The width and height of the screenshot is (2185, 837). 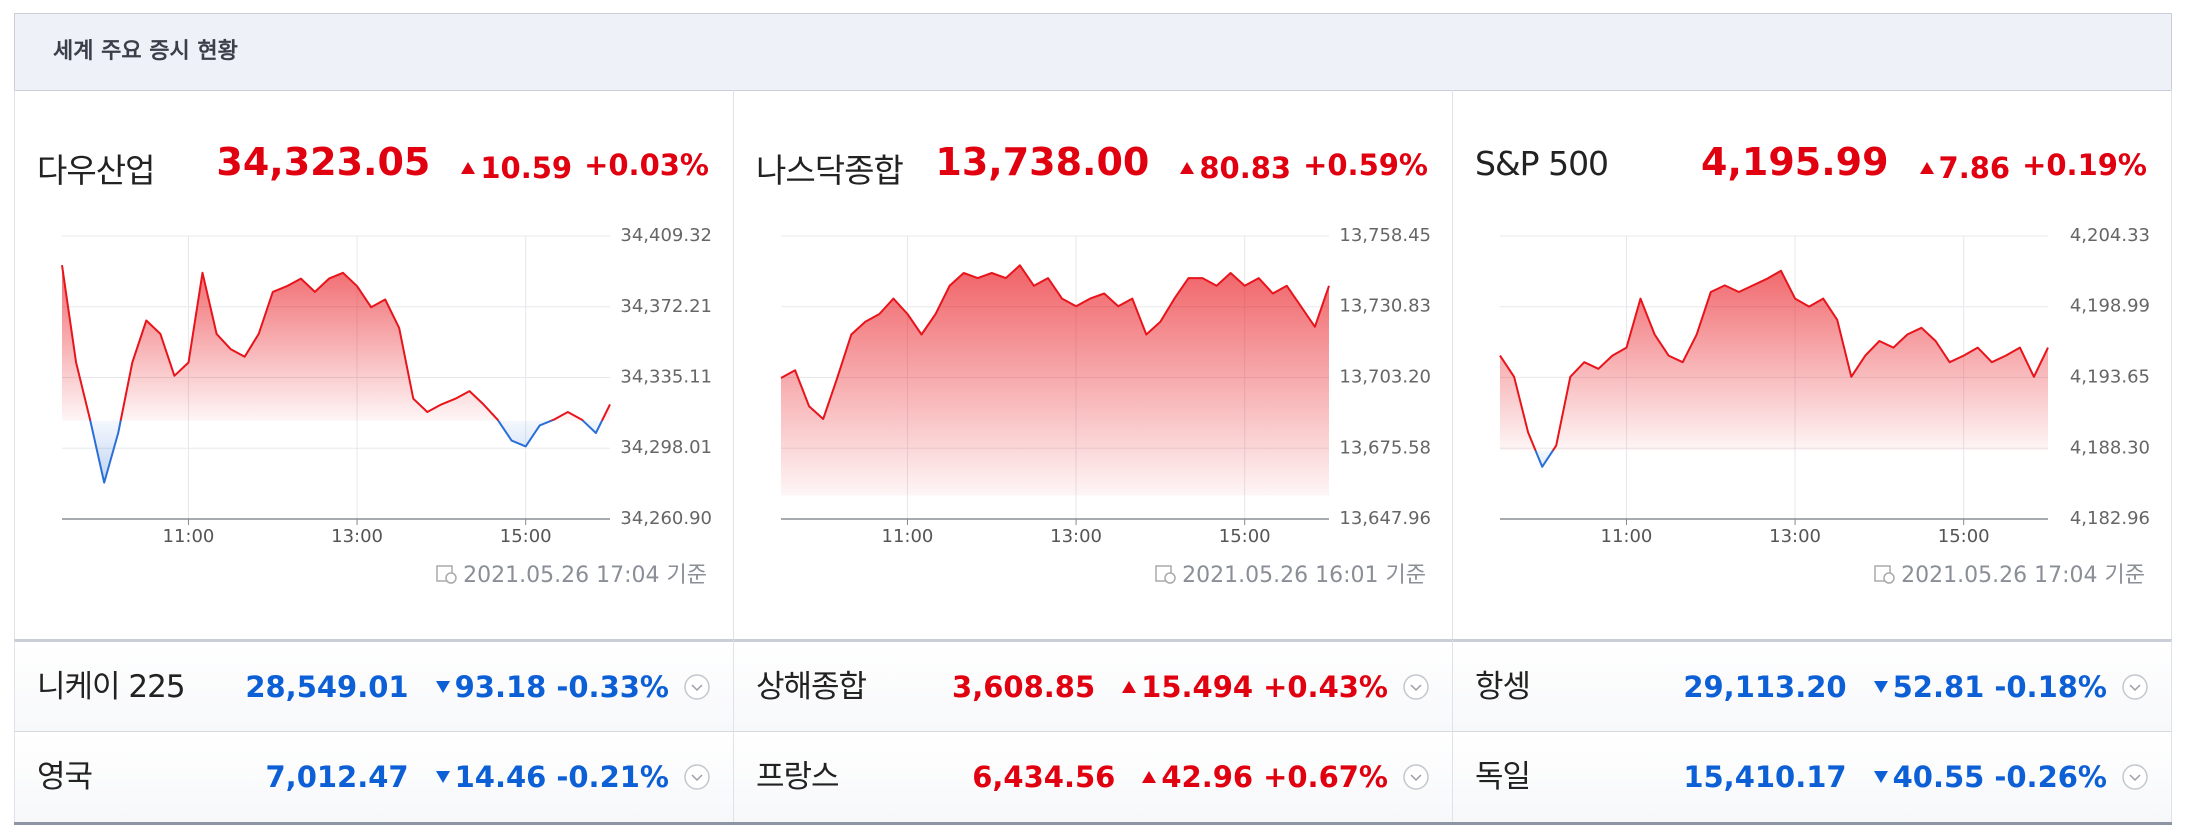 I want to click on quote: 28,549.01 93.18 -0.33%, so click(x=478, y=687).